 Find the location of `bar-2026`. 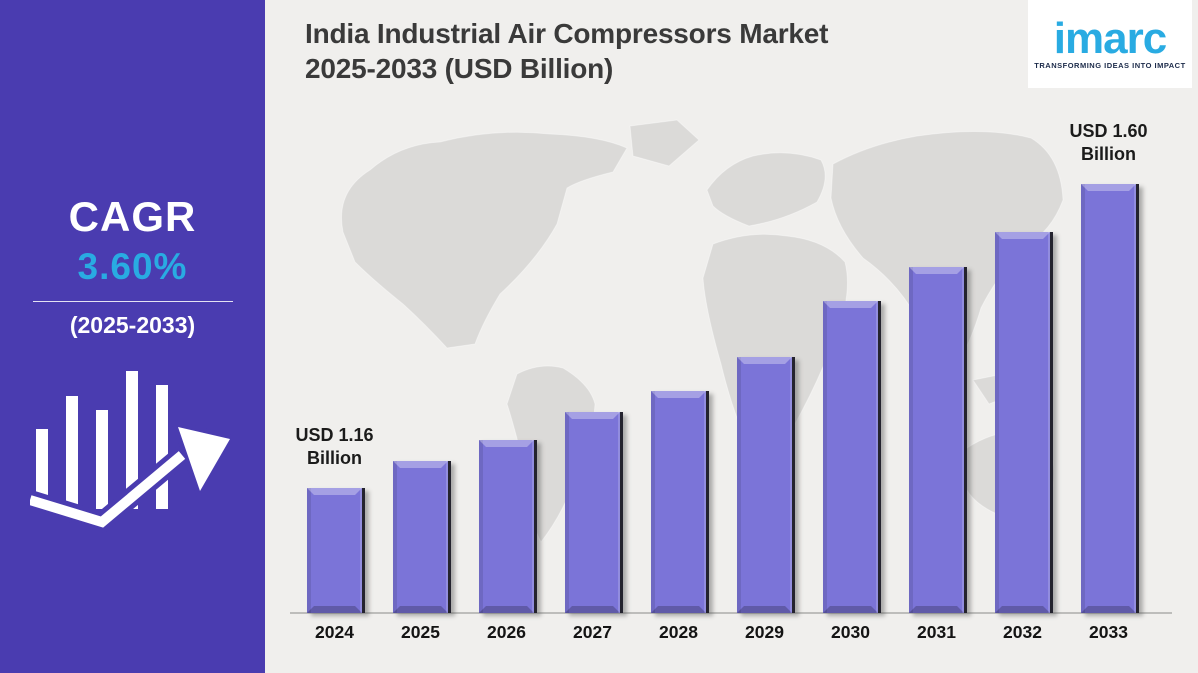

bar-2026 is located at coordinates (508, 526).